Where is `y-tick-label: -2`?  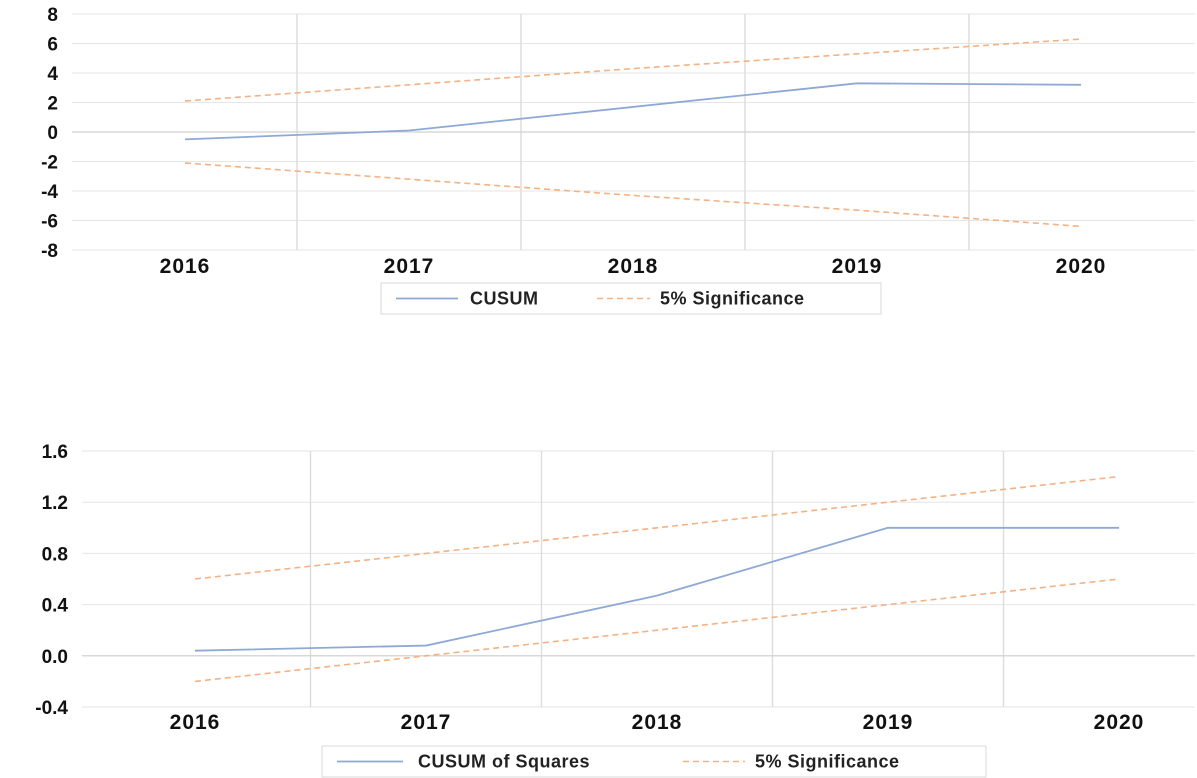 y-tick-label: -2 is located at coordinates (49, 163).